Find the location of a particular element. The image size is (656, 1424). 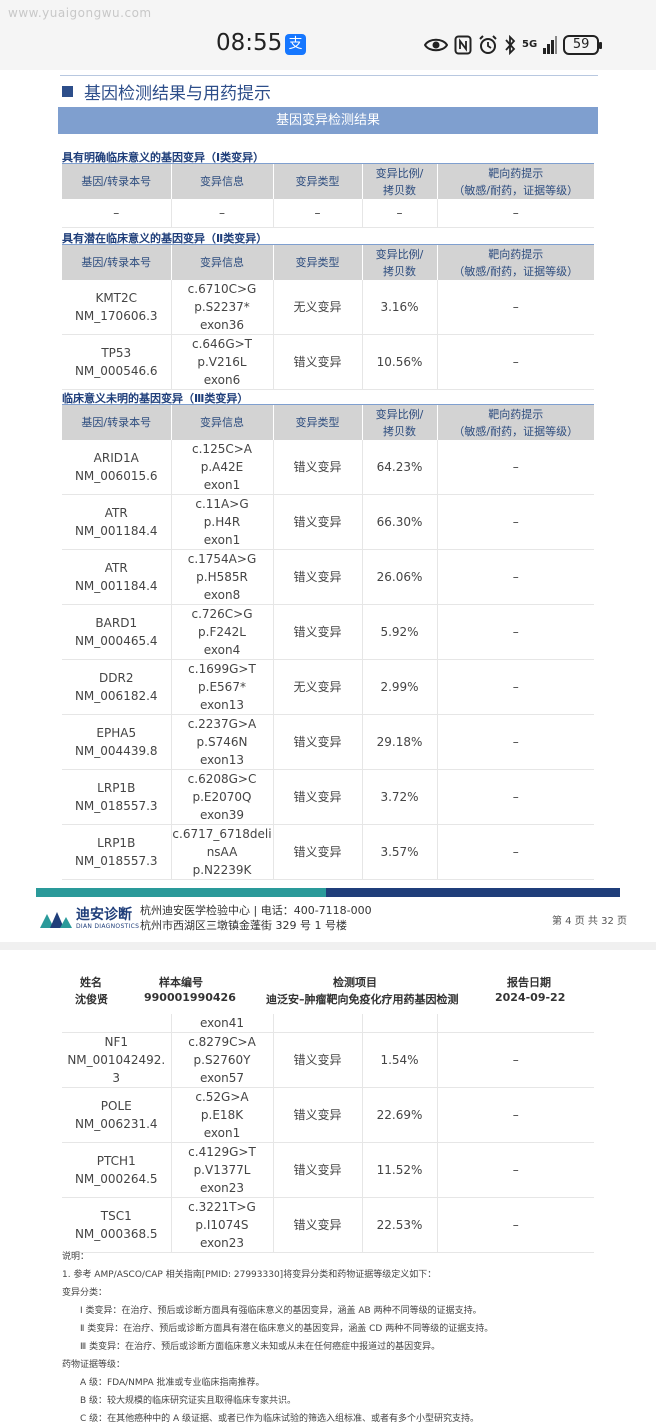

gene-cell: POLE NM_006231.4 is located at coordinates (117, 1115).